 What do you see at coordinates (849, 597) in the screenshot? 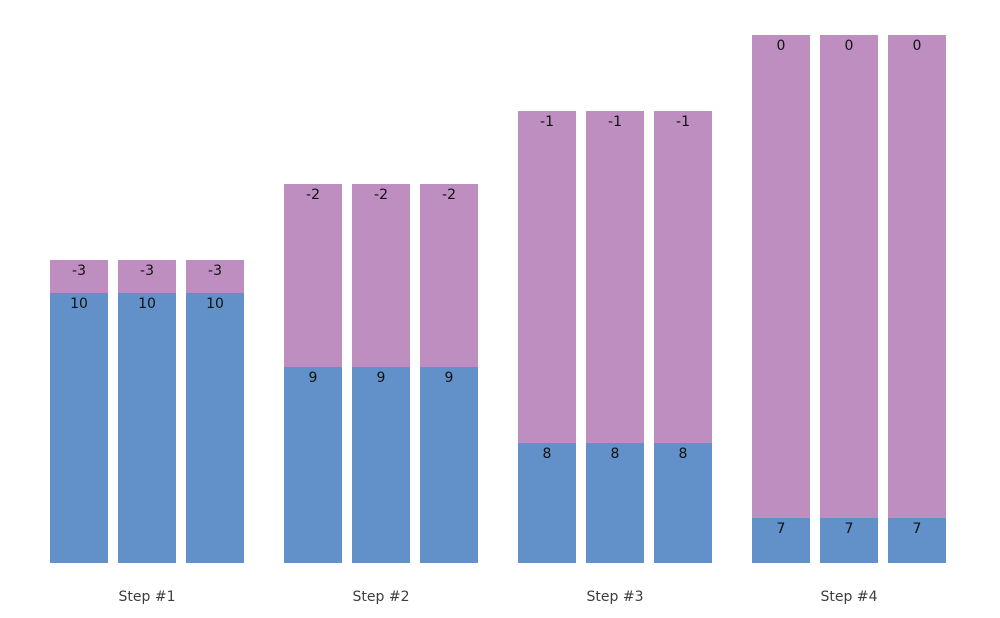
I see `category-label: Step #4` at bounding box center [849, 597].